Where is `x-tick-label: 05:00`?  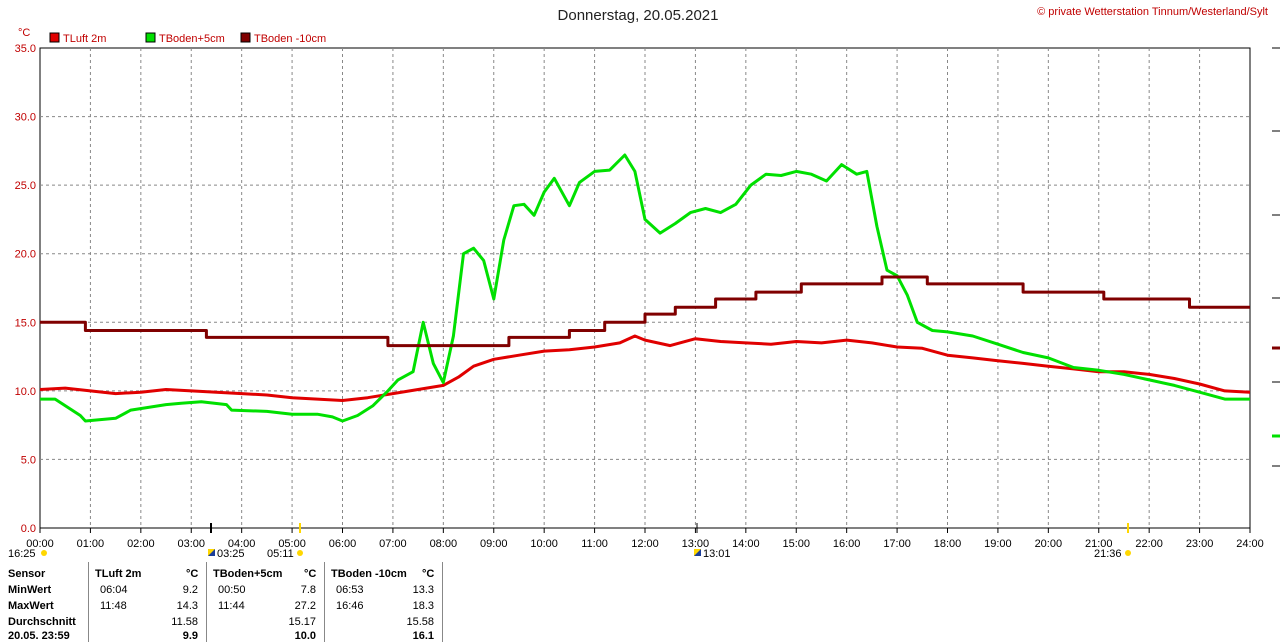 x-tick-label: 05:00 is located at coordinates (292, 544).